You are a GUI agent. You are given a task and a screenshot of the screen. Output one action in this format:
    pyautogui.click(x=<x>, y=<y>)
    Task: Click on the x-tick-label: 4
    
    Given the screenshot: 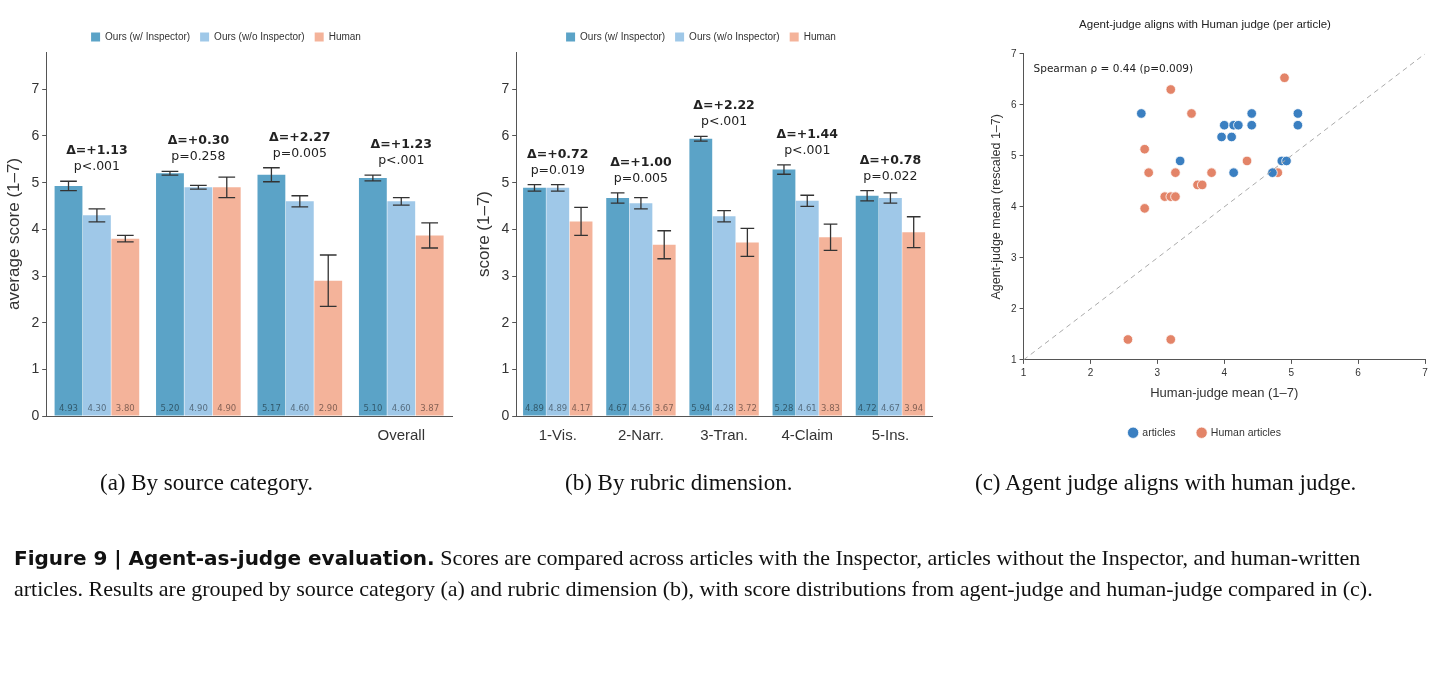 What is the action you would take?
    pyautogui.click(x=1224, y=372)
    